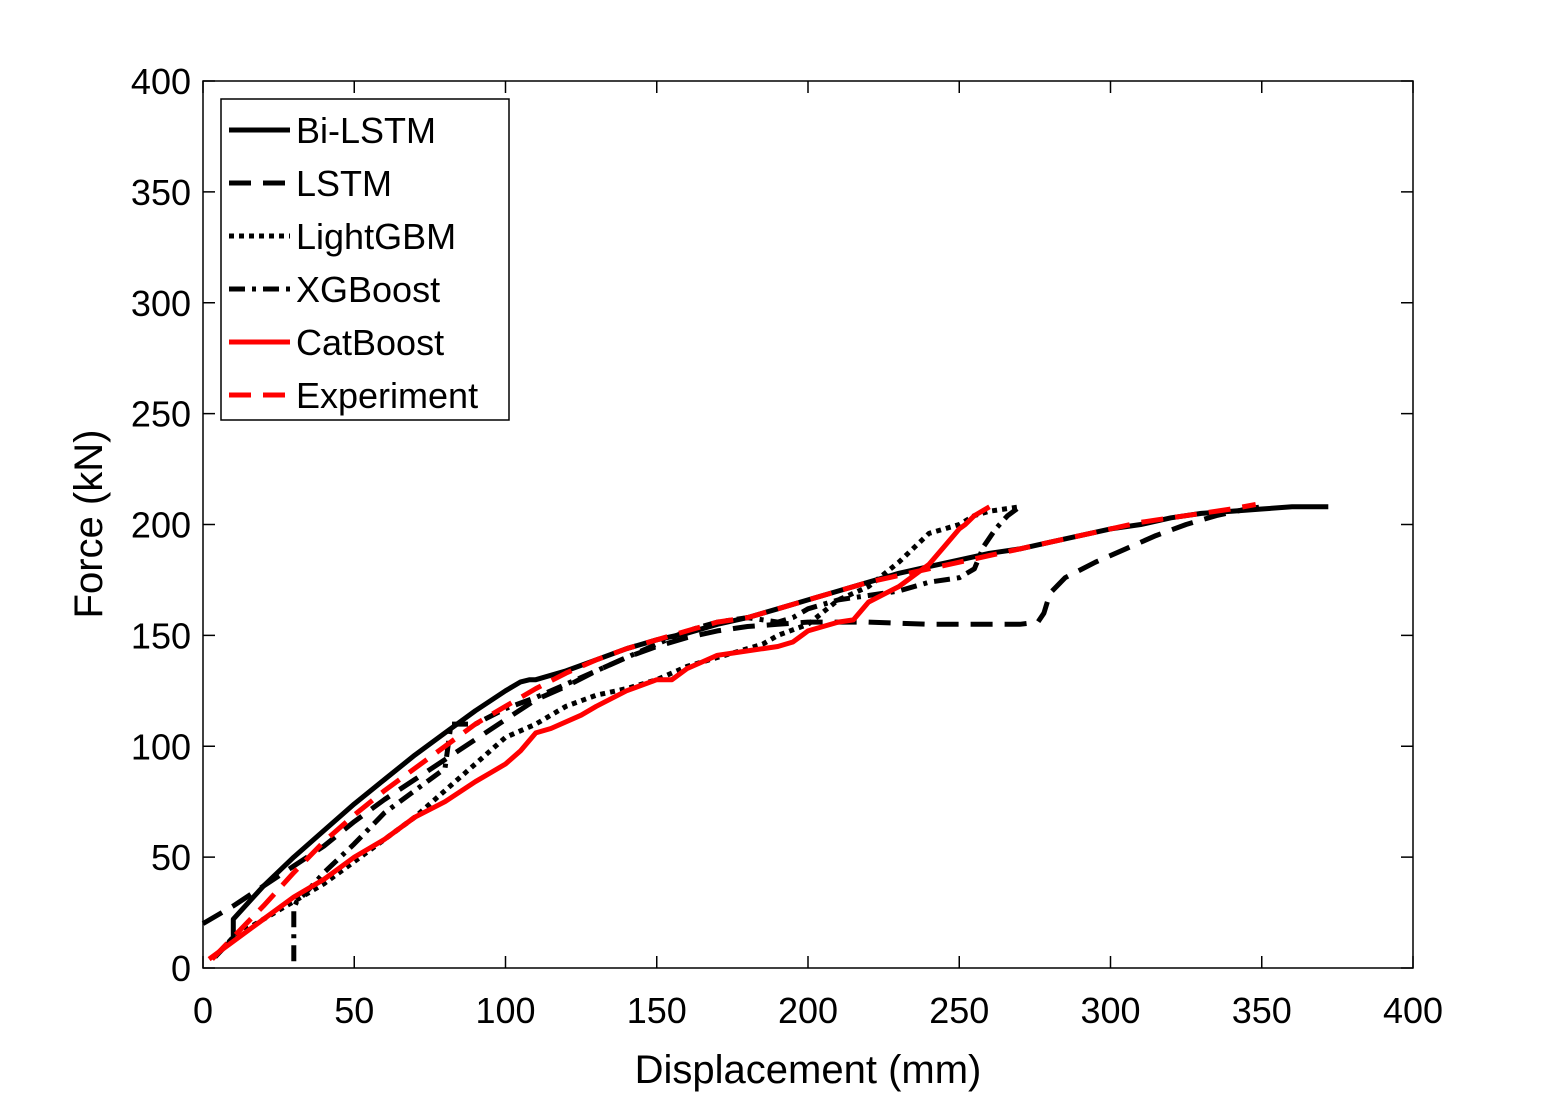  Describe the element at coordinates (161, 414) in the screenshot. I see `y-tick-label: 250` at that location.